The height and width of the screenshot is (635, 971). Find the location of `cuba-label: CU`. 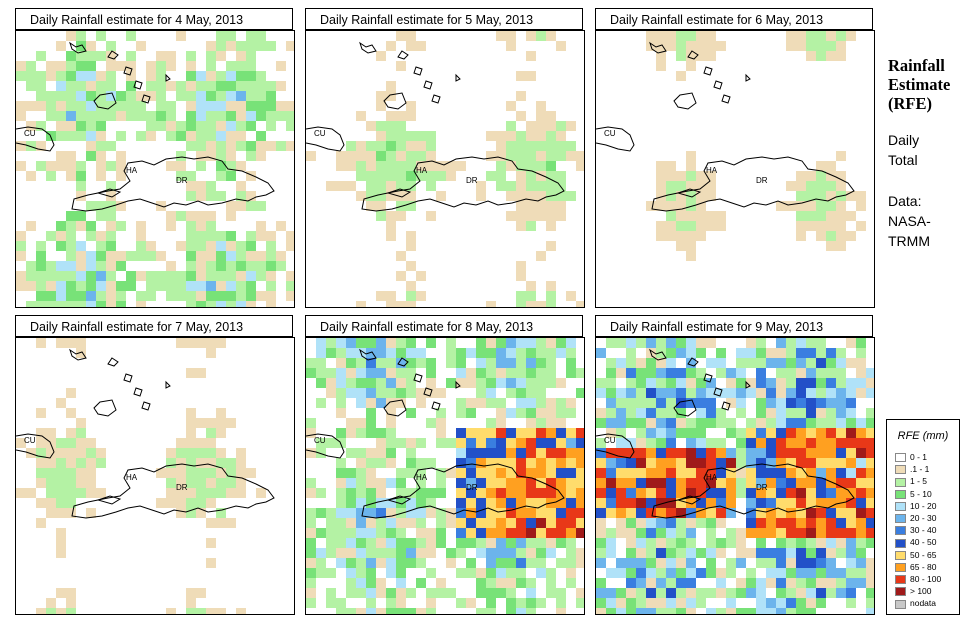

cuba-label: CU is located at coordinates (610, 440).